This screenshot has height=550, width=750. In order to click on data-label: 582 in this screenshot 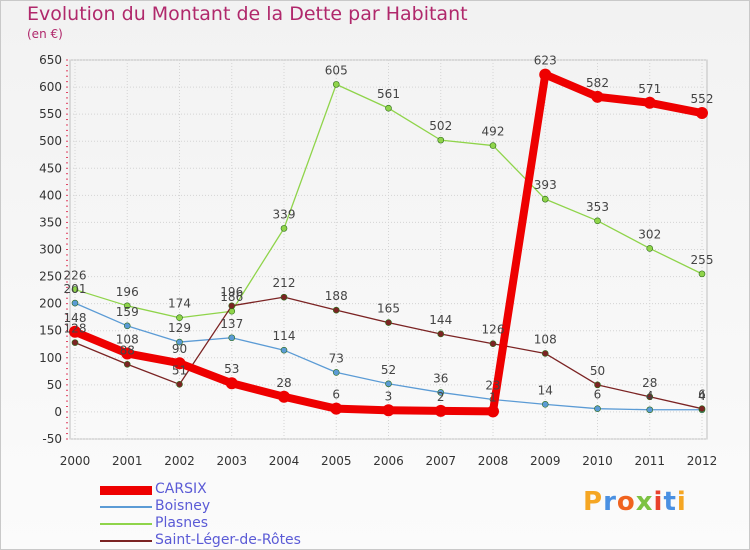, I will do `click(597, 83)`.